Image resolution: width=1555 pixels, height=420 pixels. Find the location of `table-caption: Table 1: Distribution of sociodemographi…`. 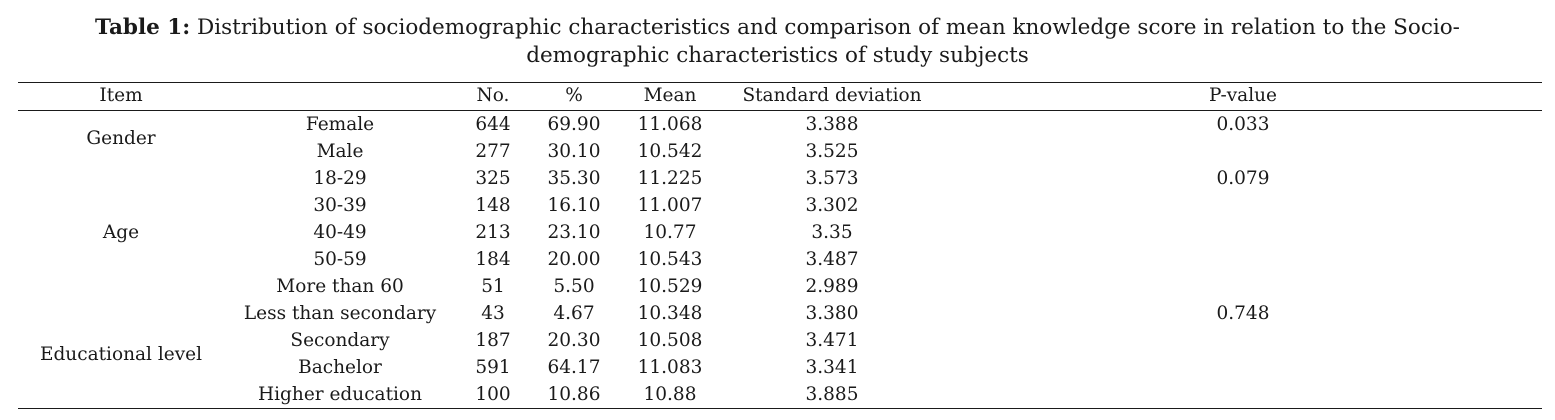

table-caption: Table 1: Distribution of sociodemographi… is located at coordinates (777, 42).